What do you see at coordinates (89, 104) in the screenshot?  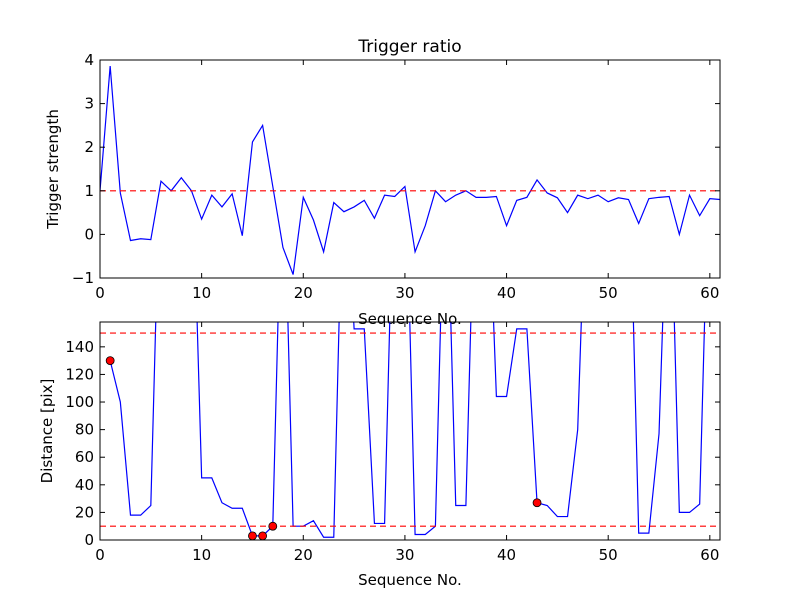 I see `y-tick-label: 3` at bounding box center [89, 104].